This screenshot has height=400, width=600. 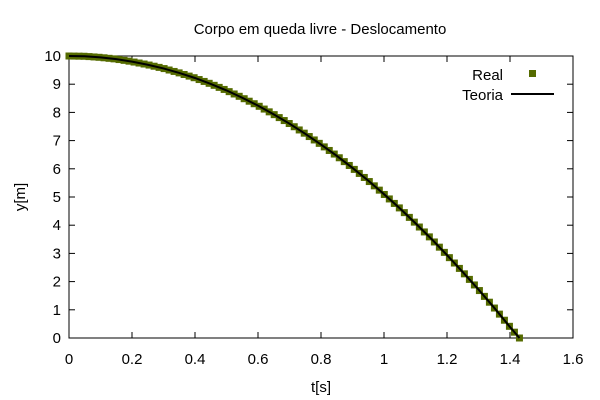 I want to click on y-tick-label: 8, so click(x=57, y=112).